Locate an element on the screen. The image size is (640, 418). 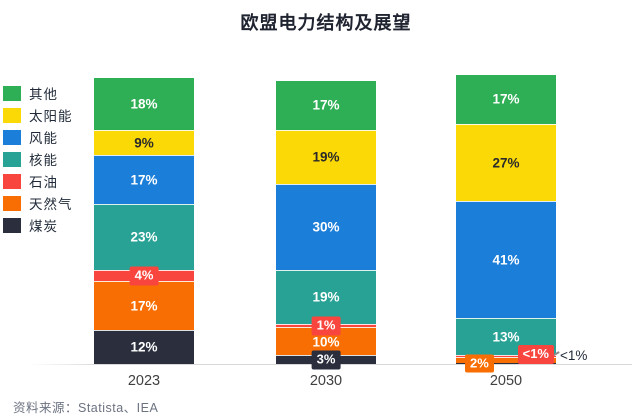
source-note: 资料来源：Statista、IEA is located at coordinates (86, 408).